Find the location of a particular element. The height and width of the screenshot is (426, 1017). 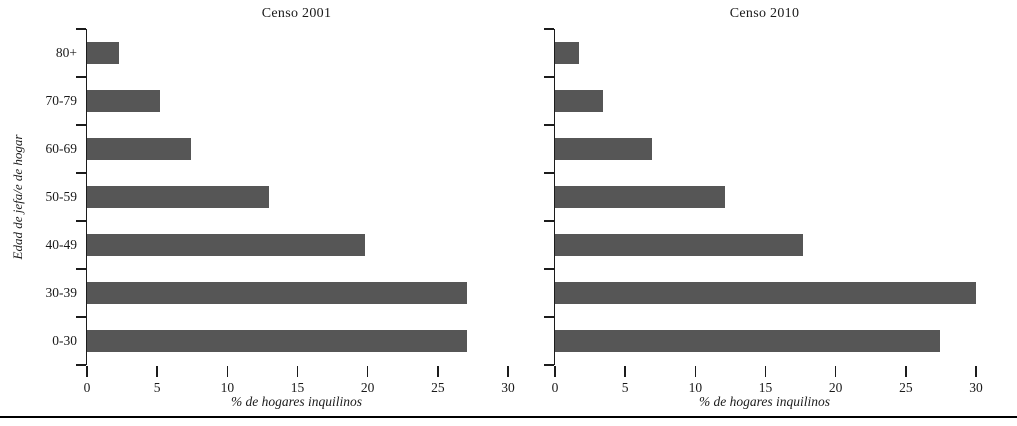

y-category-label: 80+ is located at coordinates (66, 52).